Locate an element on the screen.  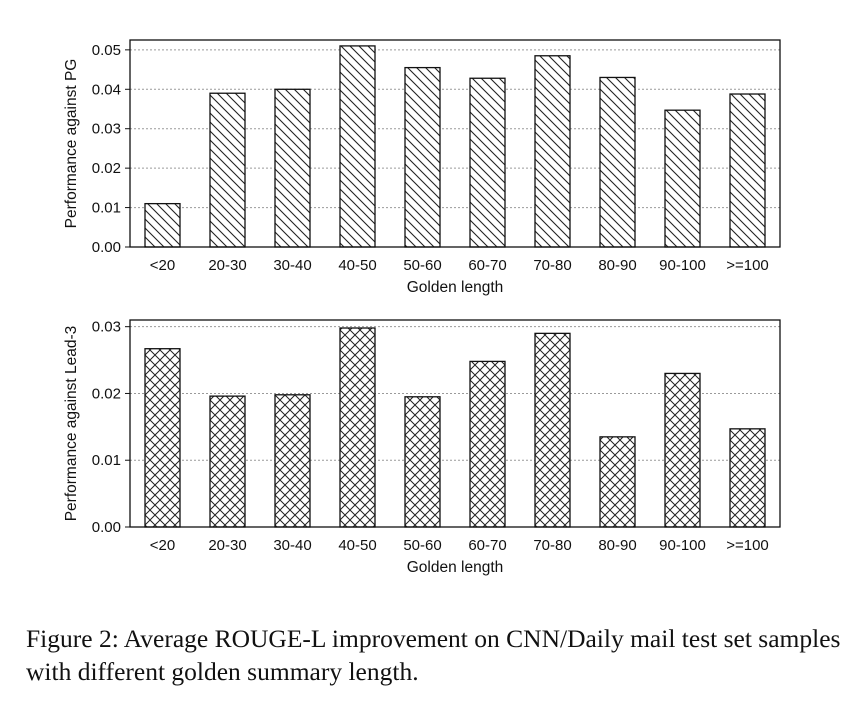
y-axis-label: Performance against Lead-3 is located at coordinates (71, 424).